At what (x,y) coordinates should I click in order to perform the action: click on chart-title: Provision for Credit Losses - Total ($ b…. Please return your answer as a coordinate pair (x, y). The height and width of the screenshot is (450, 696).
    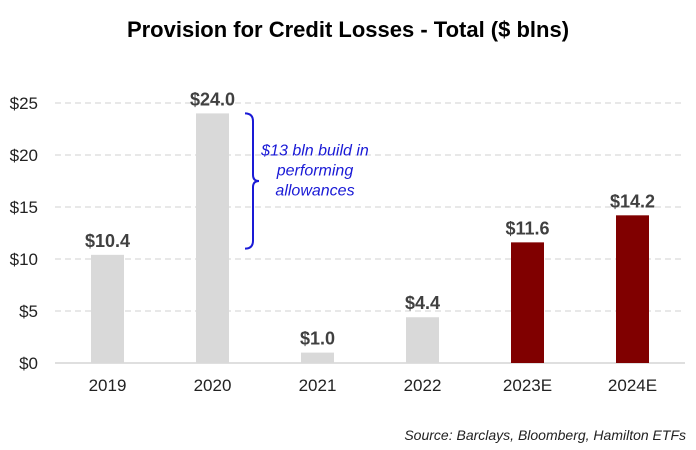
    Looking at the image, I should click on (348, 29).